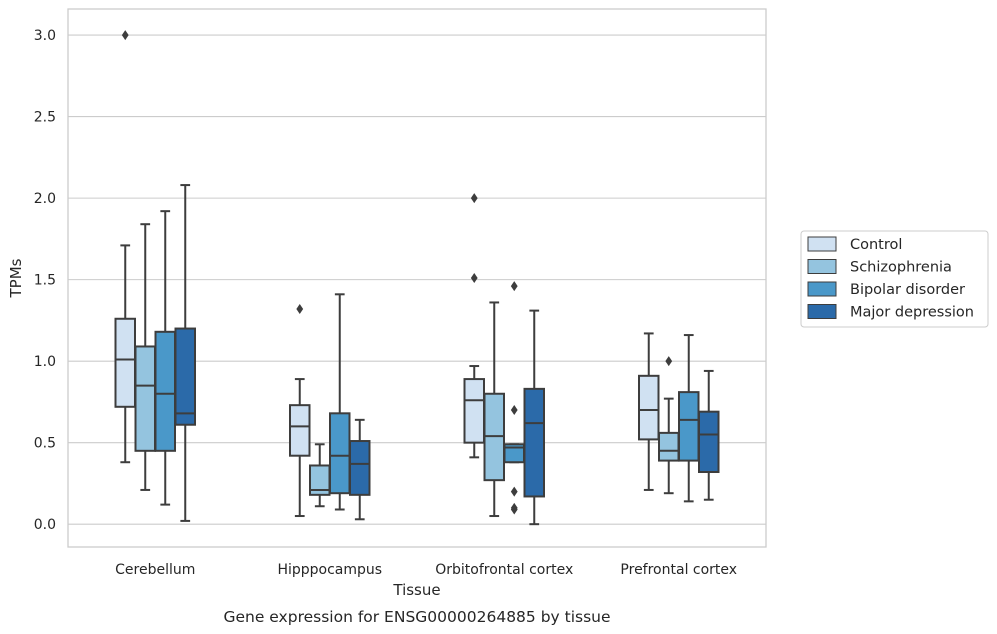 The height and width of the screenshot is (634, 997). I want to click on y-tick-labels: 0.0 0.5 1.0 1.5 2.0 2.5 3.0, so click(45, 280).